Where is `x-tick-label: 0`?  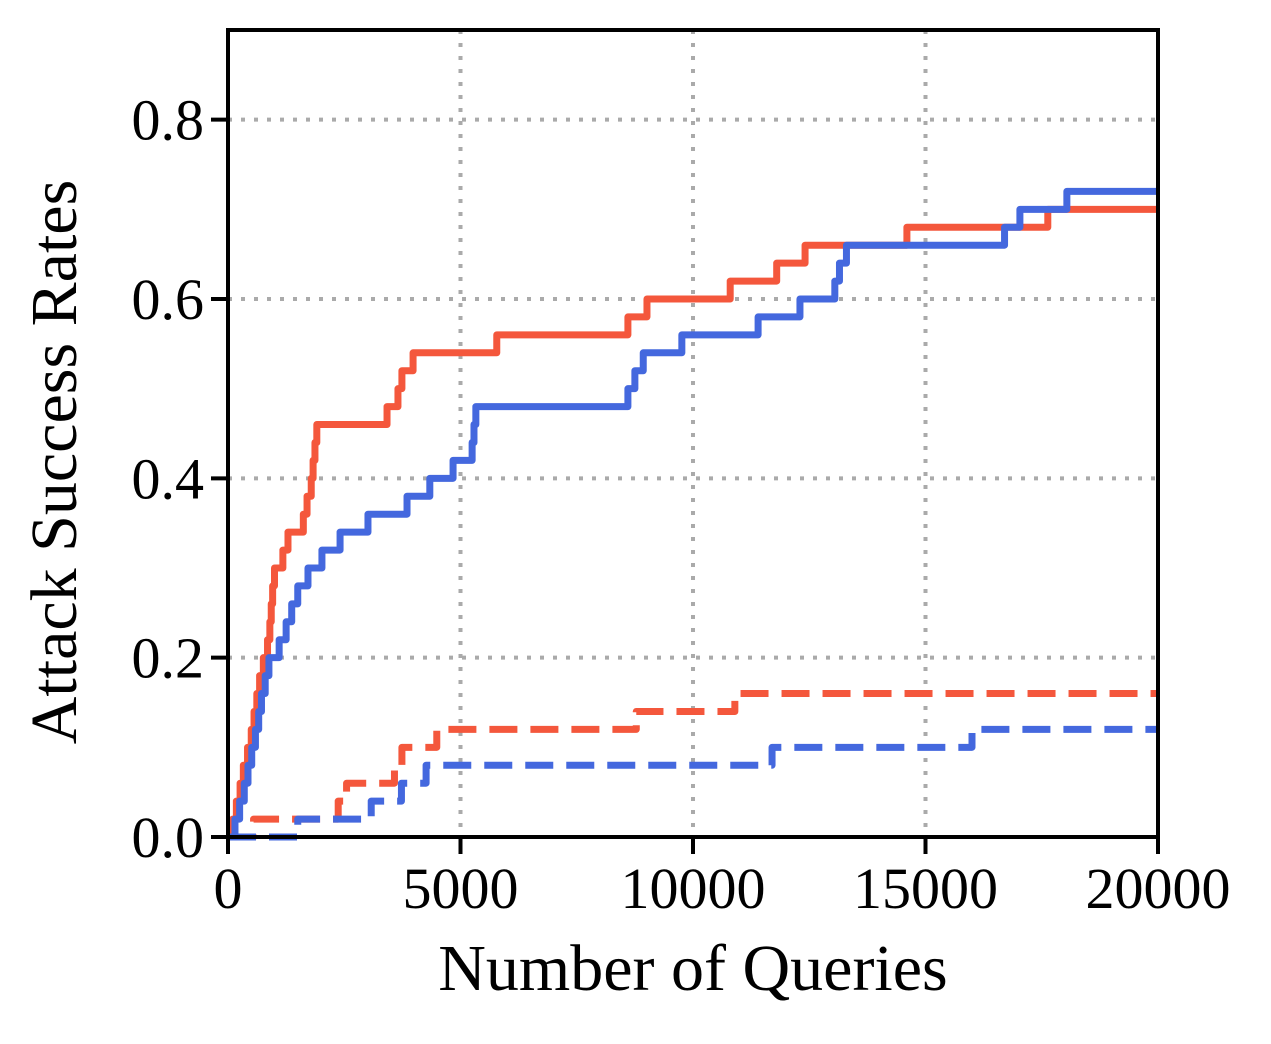 x-tick-label: 0 is located at coordinates (228, 888).